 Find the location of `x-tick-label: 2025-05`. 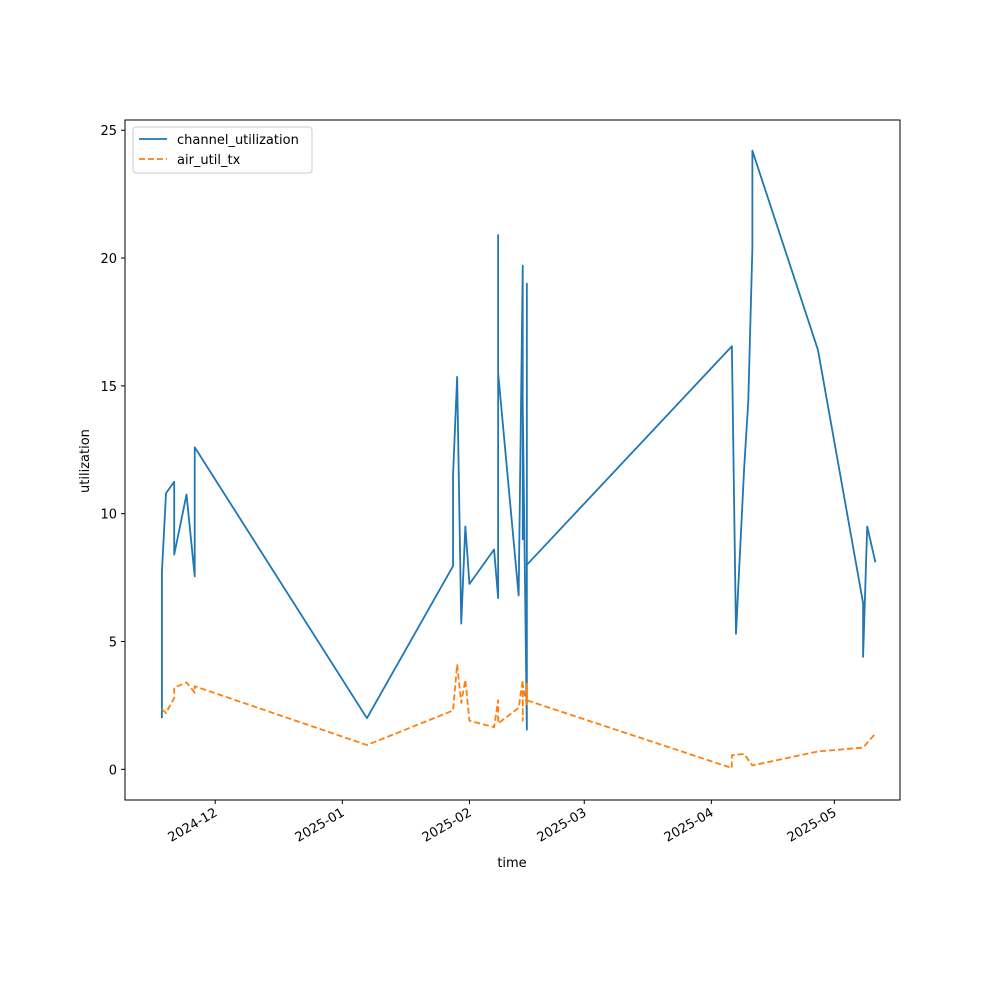

x-tick-label: 2025-05 is located at coordinates (812, 825).